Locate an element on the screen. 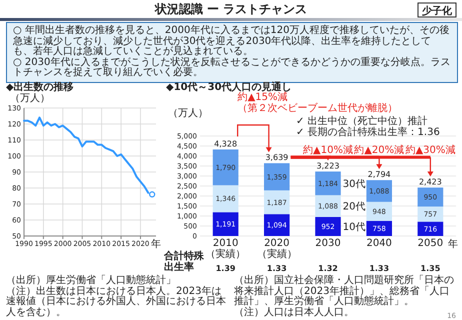 Image resolution: width=462 pixels, height=320 pixels. text: （注）出生数は日本における日本人。2023年は速報値（日本における外国人、外国における日本人を含む）。 is located at coordinates (116, 302).